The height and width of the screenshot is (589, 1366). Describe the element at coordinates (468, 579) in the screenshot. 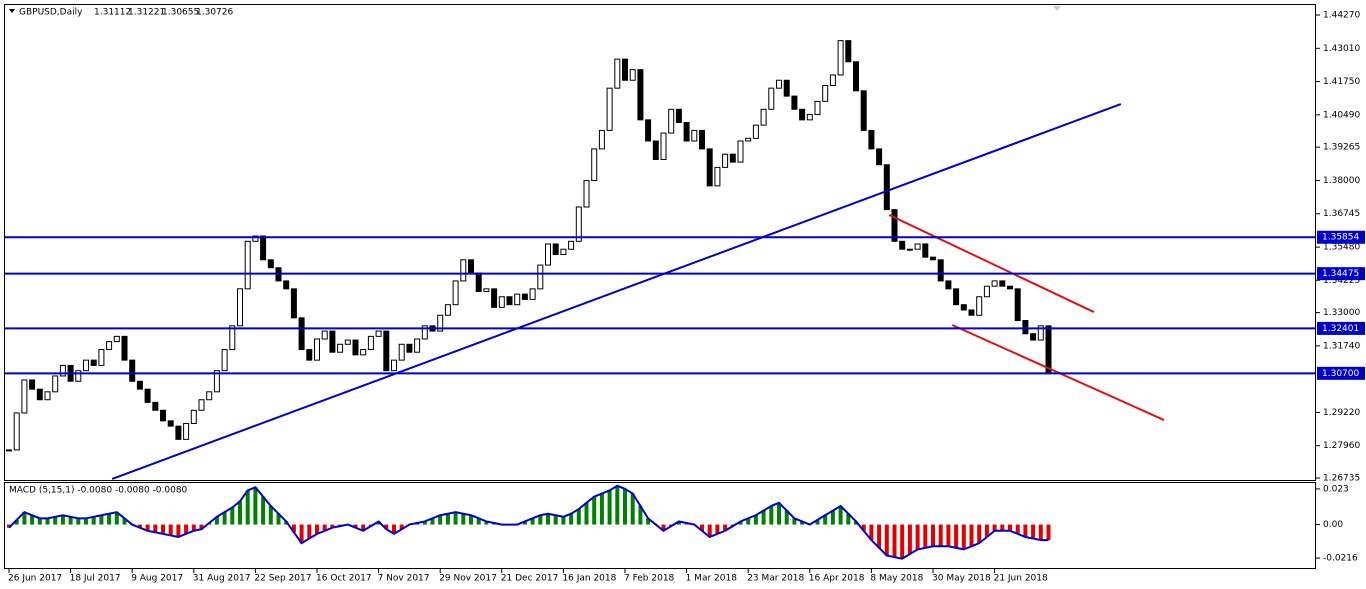

I see `x-tick-label: 29 Nov 2017` at that location.